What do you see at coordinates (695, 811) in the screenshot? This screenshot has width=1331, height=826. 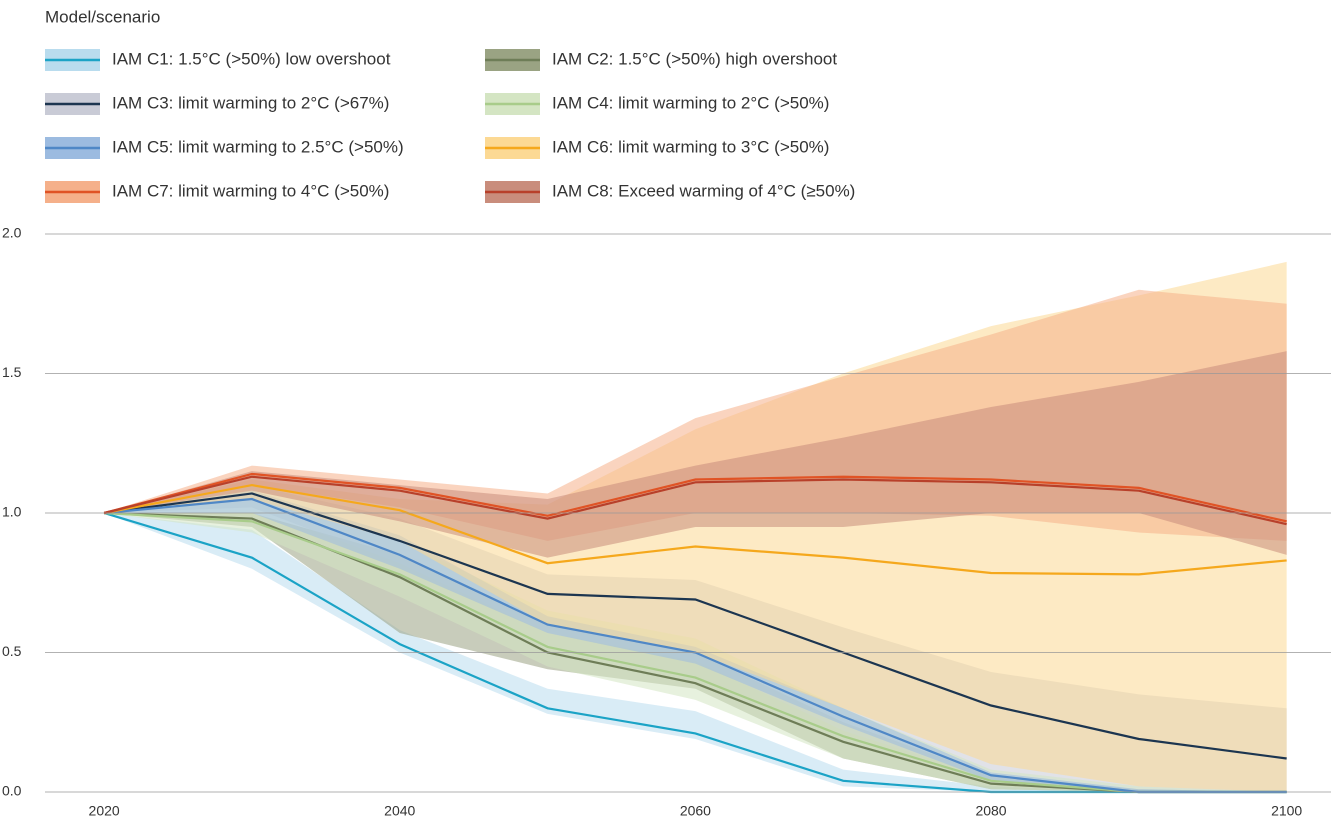 I see `x-tick-label: 2060` at bounding box center [695, 811].